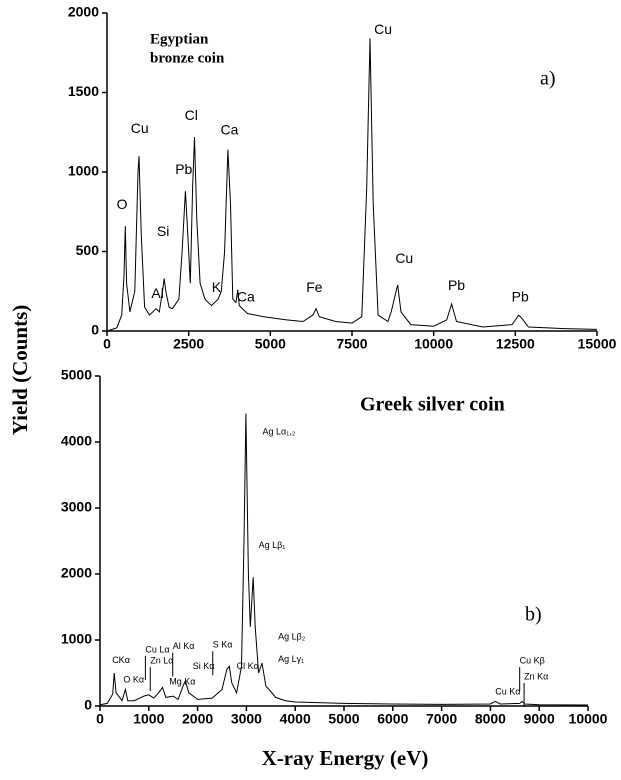  Describe the element at coordinates (597, 344) in the screenshot. I see `x-tick-label: 15000` at that location.